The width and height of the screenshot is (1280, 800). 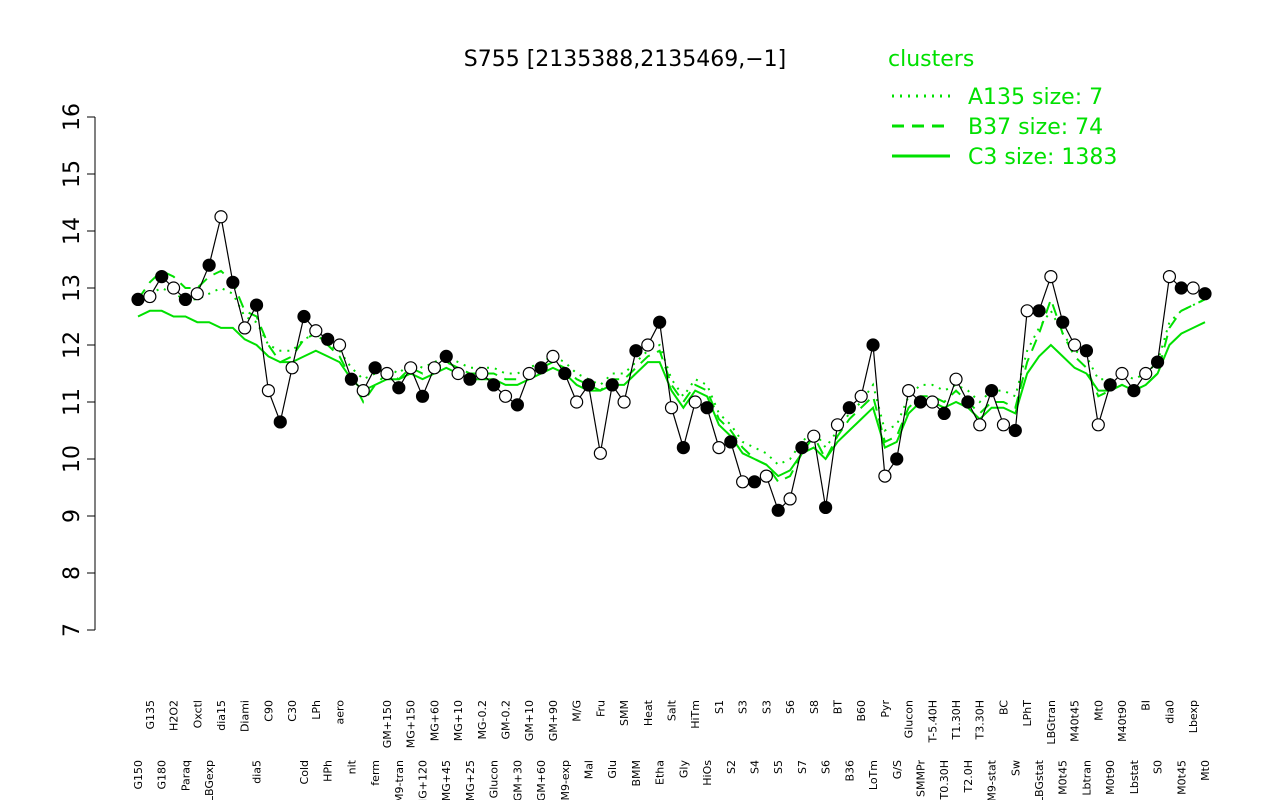 I want to click on x-tick-label: T0.30H, so click(x=944, y=780).